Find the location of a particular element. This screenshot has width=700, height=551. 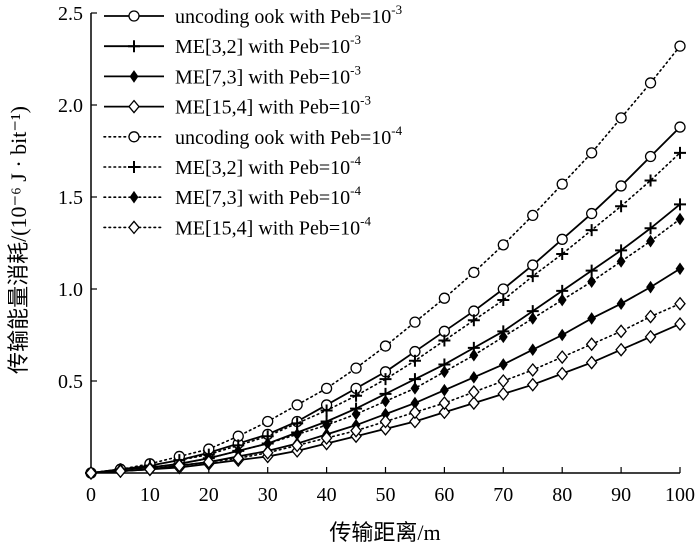

legend-entry-4: ME[15,4] with Peb=10-3 is located at coordinates (237, 106).